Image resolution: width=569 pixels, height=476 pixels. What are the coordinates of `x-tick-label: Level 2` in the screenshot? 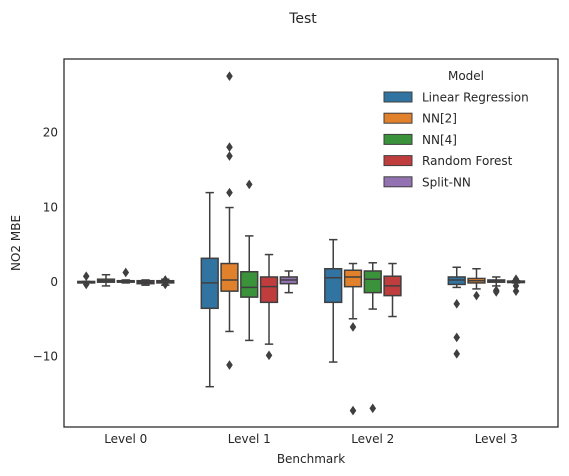 It's located at (372, 439).